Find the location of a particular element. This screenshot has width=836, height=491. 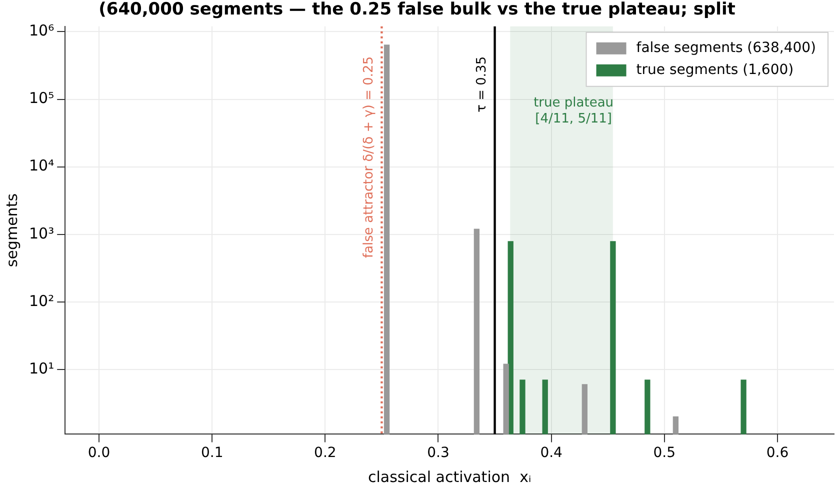

ref-line-label: false attractor δ/(δ + γ) = 0.25 is located at coordinates (369, 157).